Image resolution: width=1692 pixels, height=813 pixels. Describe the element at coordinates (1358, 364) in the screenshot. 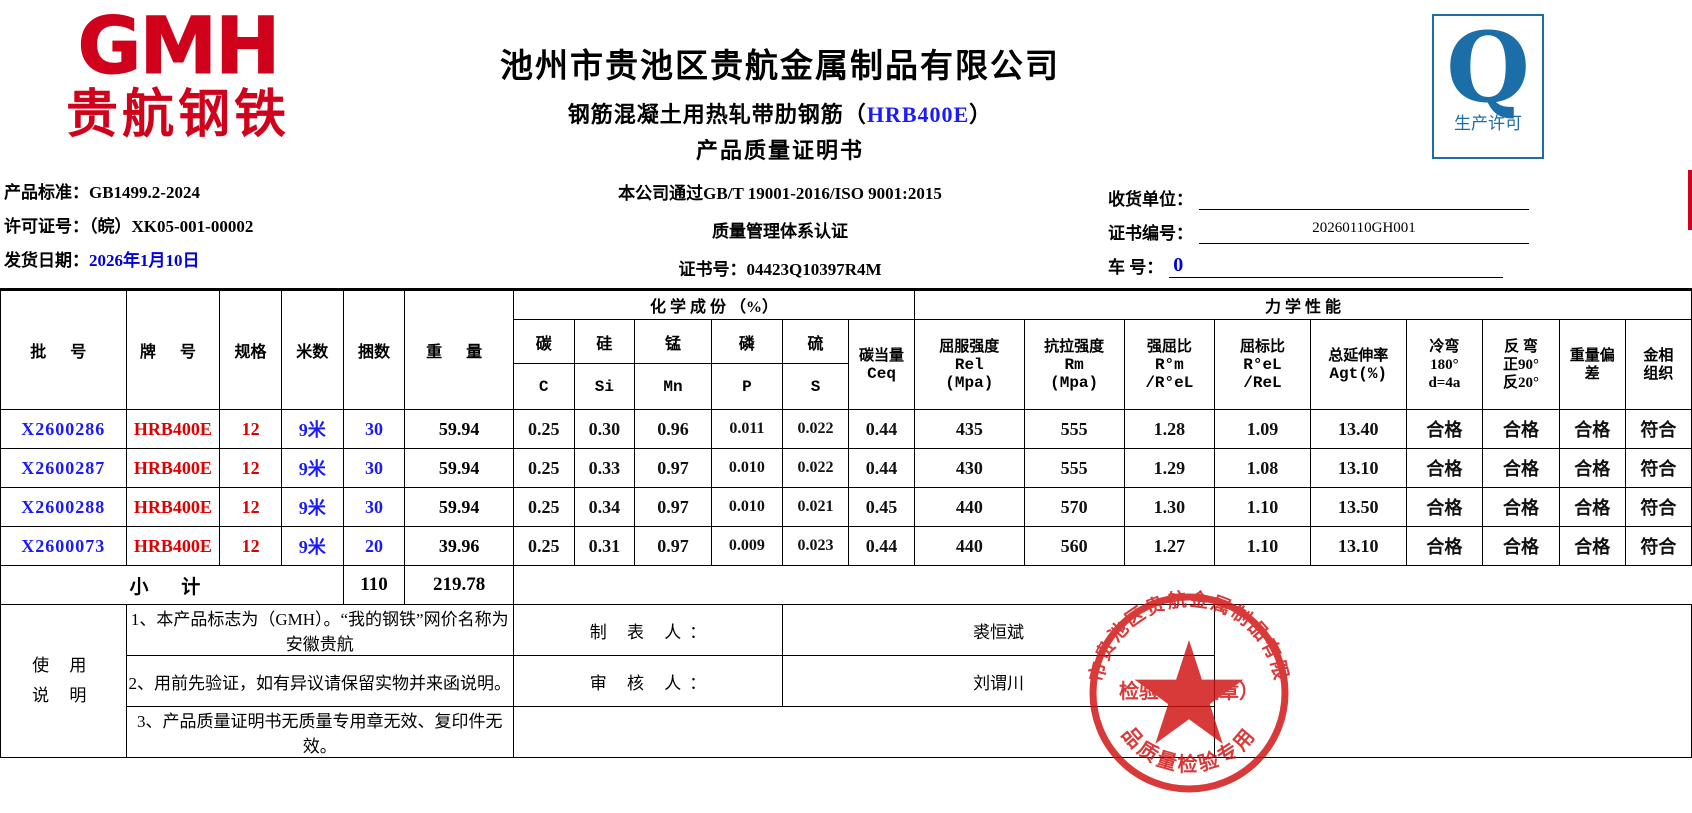

I see `col-header-elongation: 总延伸率 Agt(%)` at that location.